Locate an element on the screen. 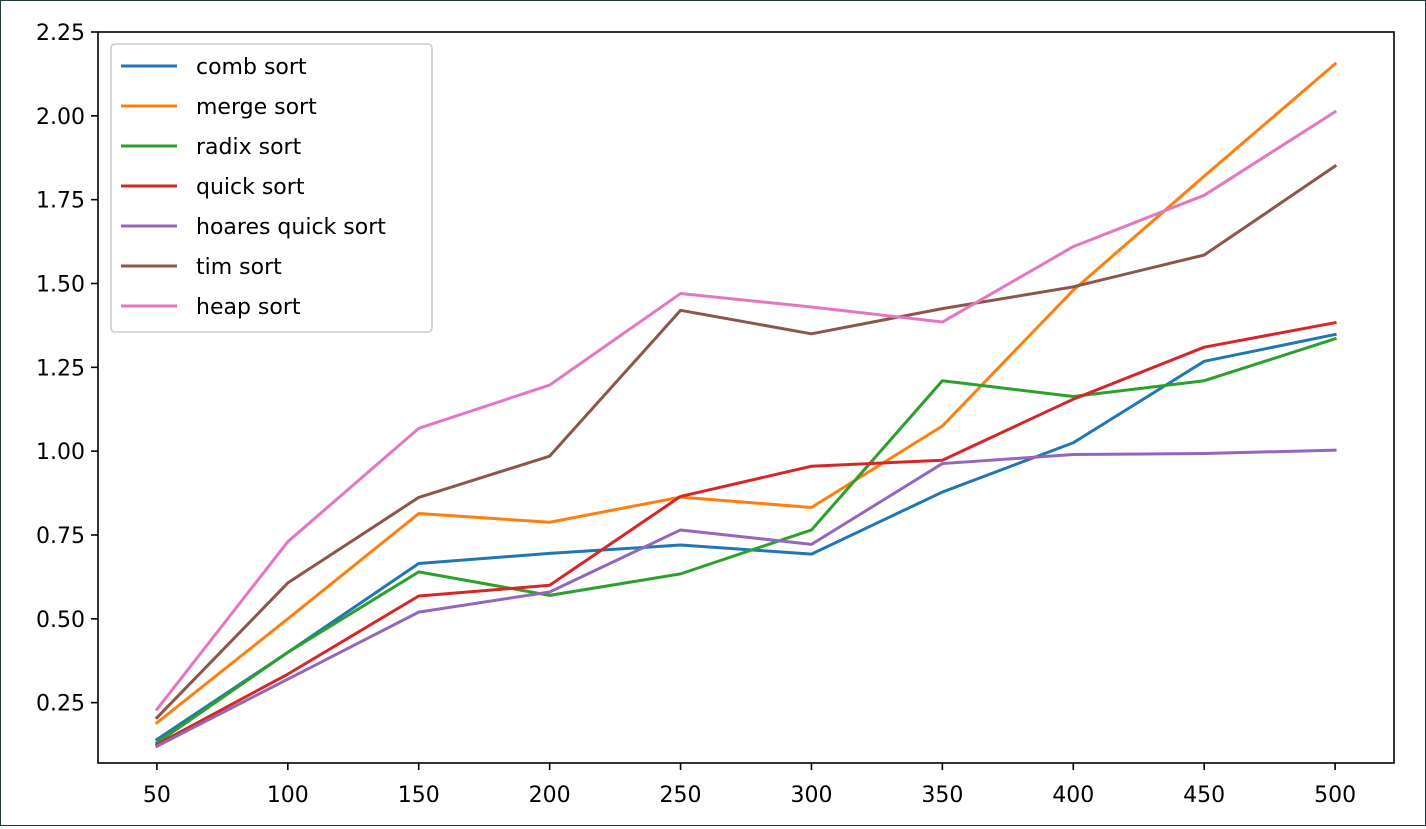  x-axis: 50 100 150 200 250 300 350 400 450 500 is located at coordinates (749, 785).